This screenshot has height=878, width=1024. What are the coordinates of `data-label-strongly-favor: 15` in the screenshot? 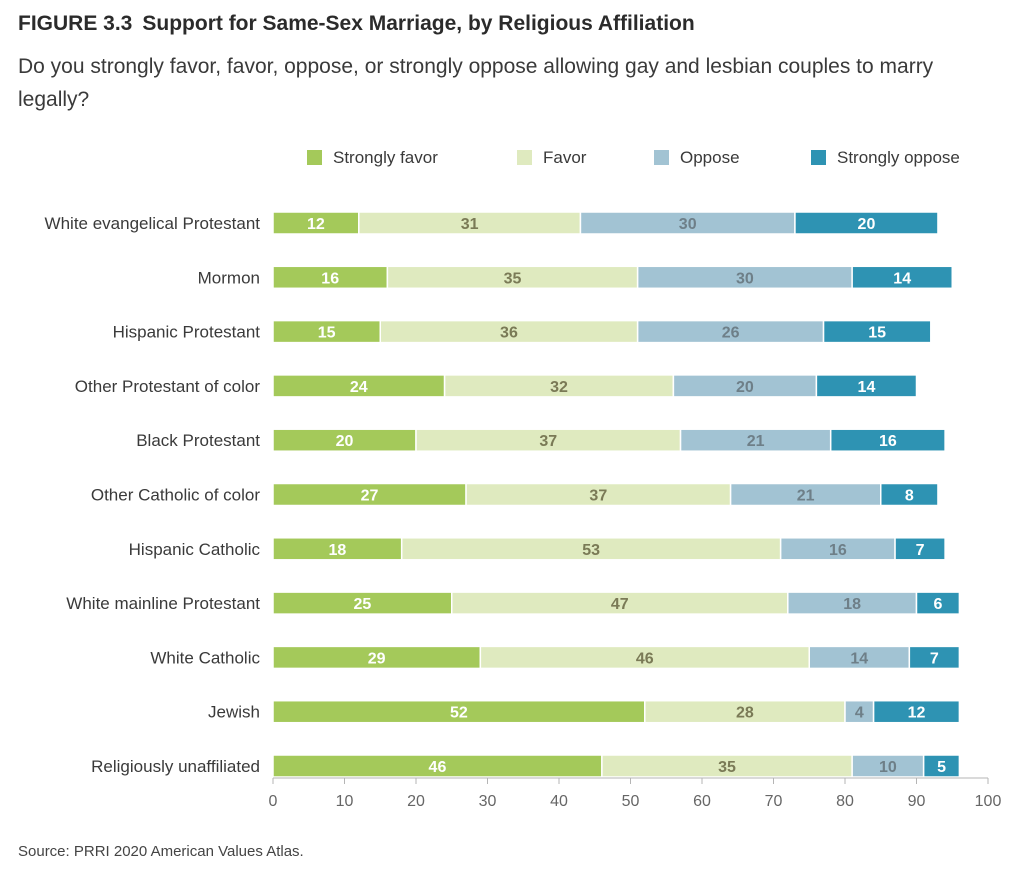 It's located at (327, 333).